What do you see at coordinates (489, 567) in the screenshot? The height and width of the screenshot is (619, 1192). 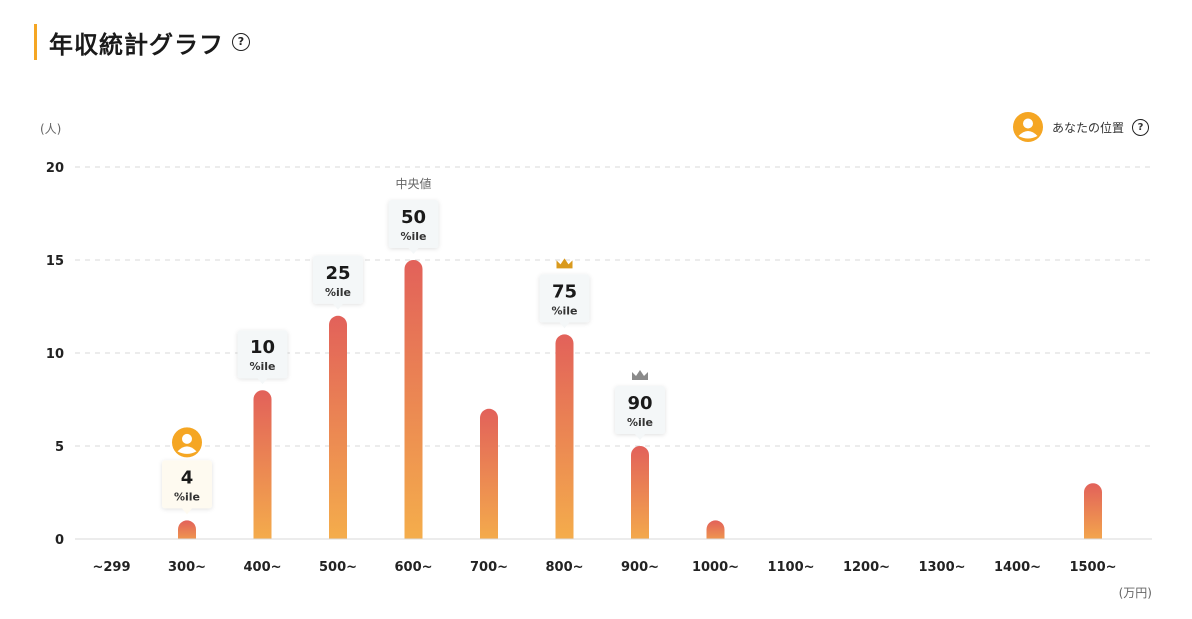 I see `x-tick-label: 700~` at bounding box center [489, 567].